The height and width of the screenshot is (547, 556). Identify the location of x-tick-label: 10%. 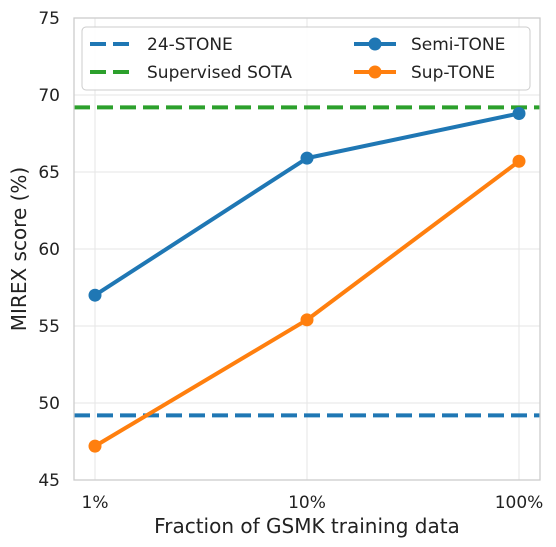
(307, 503).